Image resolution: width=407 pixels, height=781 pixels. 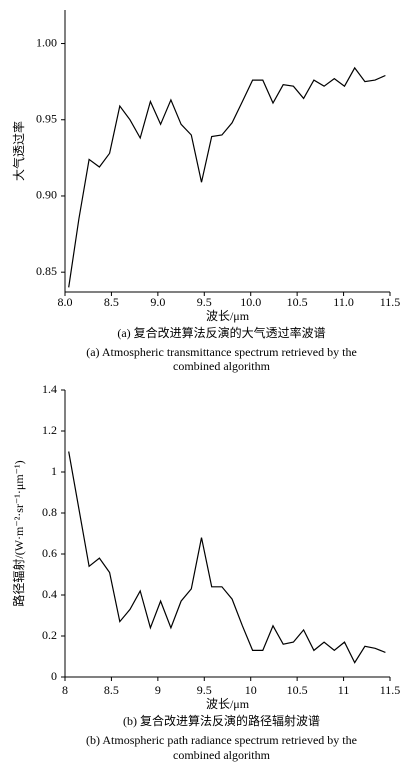 I want to click on y-axis-label: 大气透过率, so click(x=18, y=151).